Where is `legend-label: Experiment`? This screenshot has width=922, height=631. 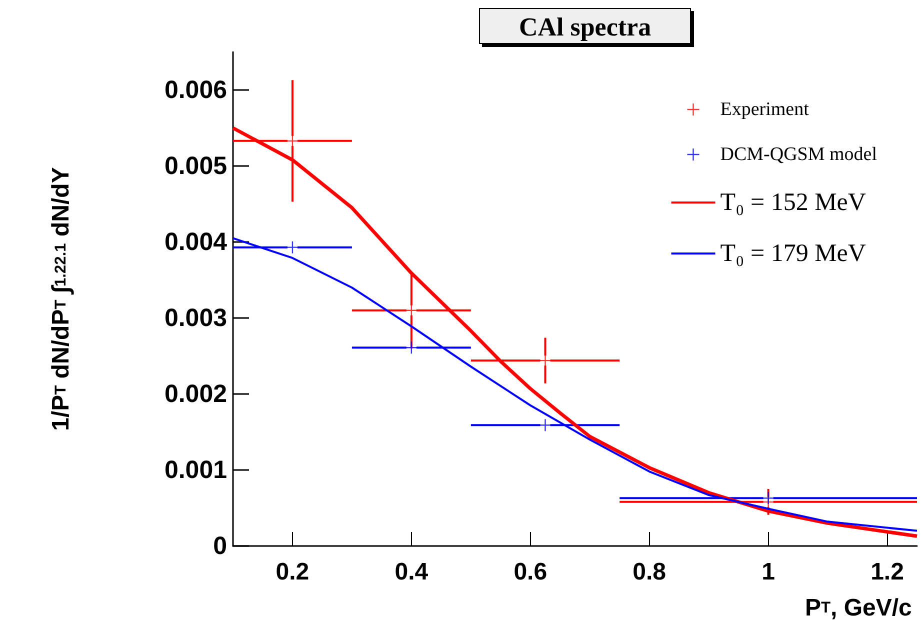
legend-label: Experiment is located at coordinates (765, 109).